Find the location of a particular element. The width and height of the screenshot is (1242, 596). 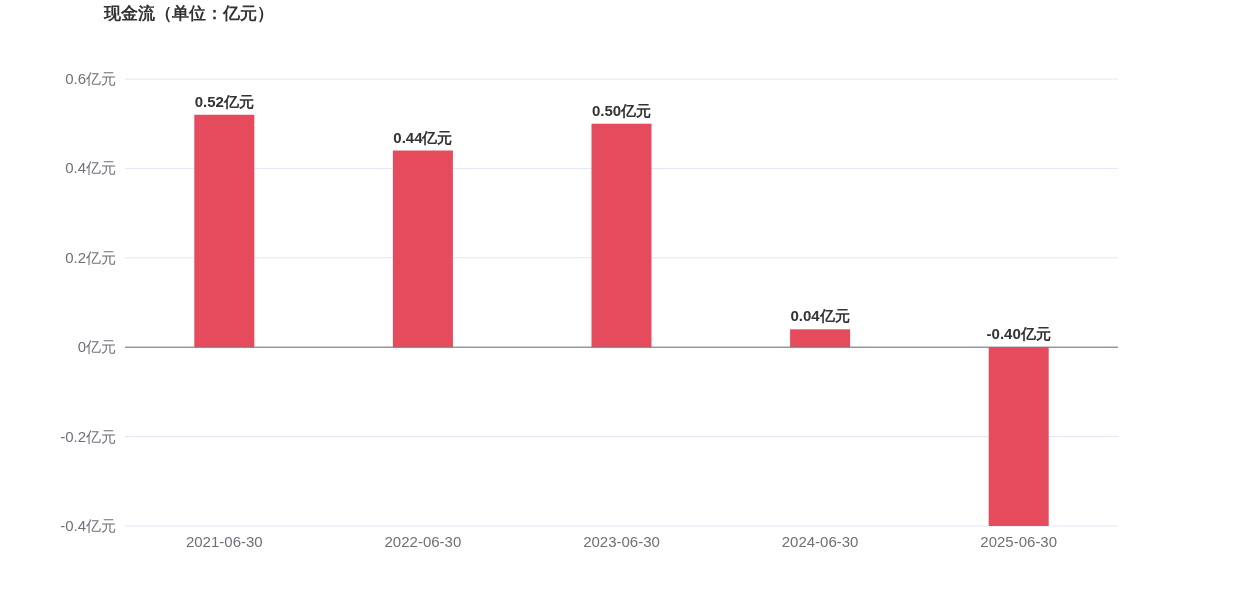

data-label: 0.04亿元 is located at coordinates (820, 316).